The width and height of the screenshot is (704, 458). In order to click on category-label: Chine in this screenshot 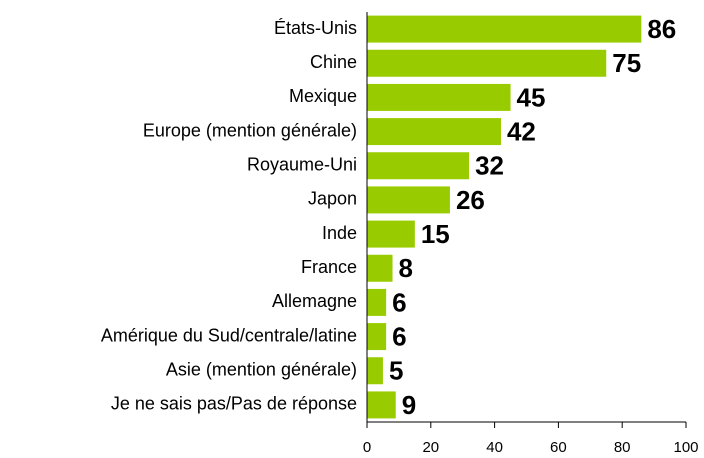, I will do `click(333, 62)`.